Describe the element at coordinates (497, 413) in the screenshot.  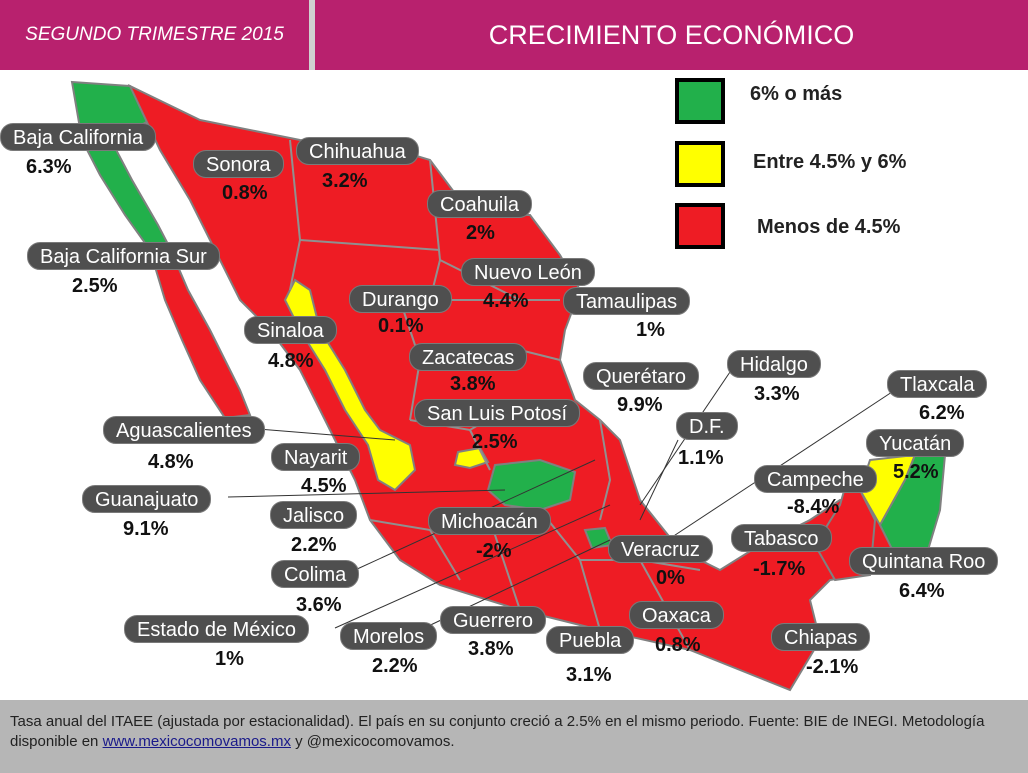
I see `state-label-san-luis-potosi: San Luis Potosí` at that location.